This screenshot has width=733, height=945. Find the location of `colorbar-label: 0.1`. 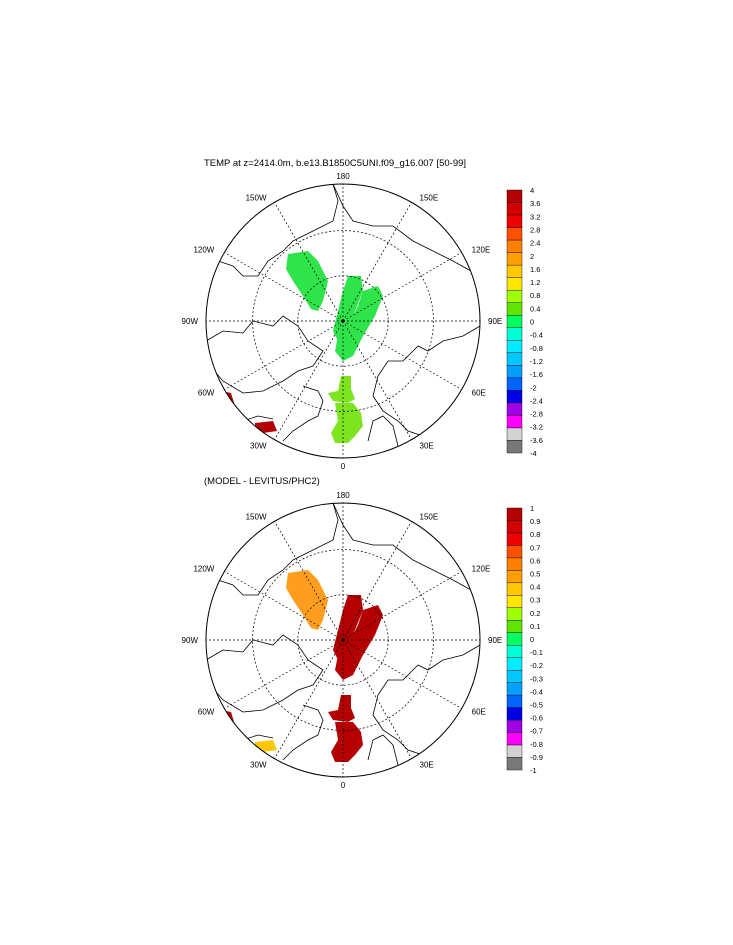

colorbar-label: 0.1 is located at coordinates (535, 626).